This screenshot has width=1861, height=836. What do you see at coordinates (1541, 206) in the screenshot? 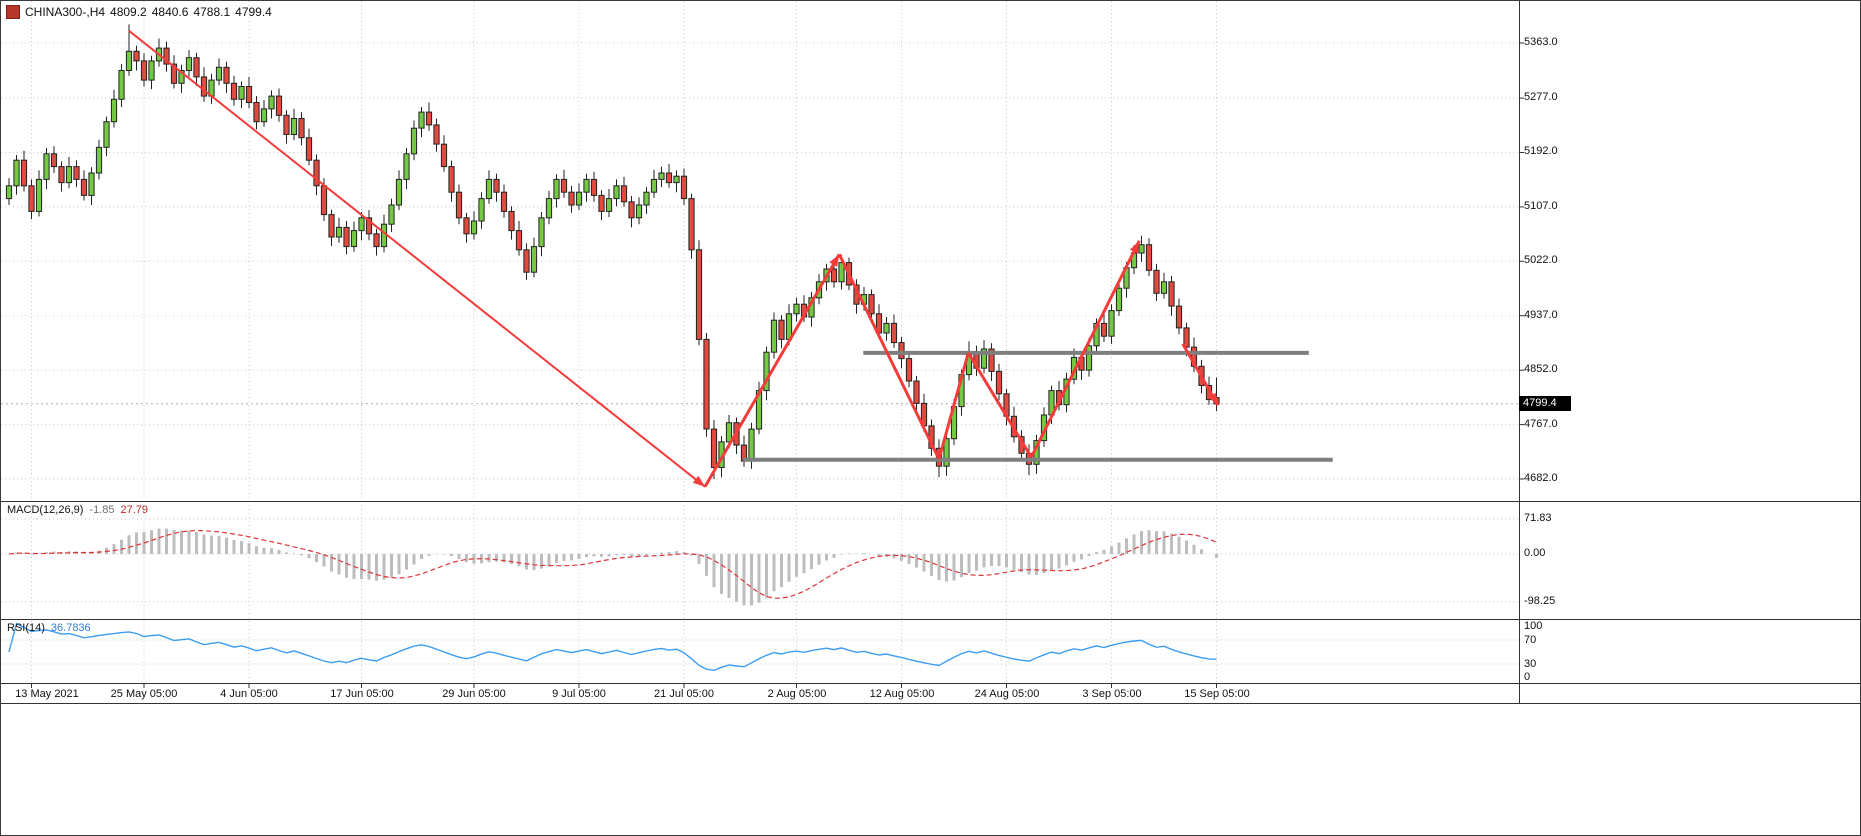
I see `price-axis-label: 5107.0` at bounding box center [1541, 206].